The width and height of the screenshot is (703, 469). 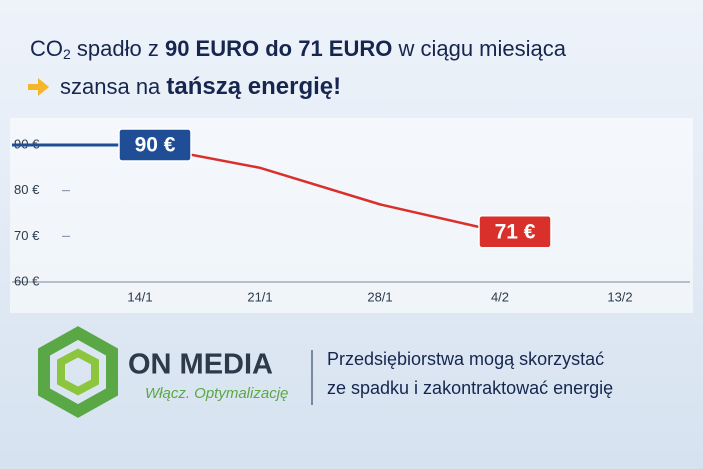 What do you see at coordinates (27, 189) in the screenshot?
I see `y-tick-label: 80 €` at bounding box center [27, 189].